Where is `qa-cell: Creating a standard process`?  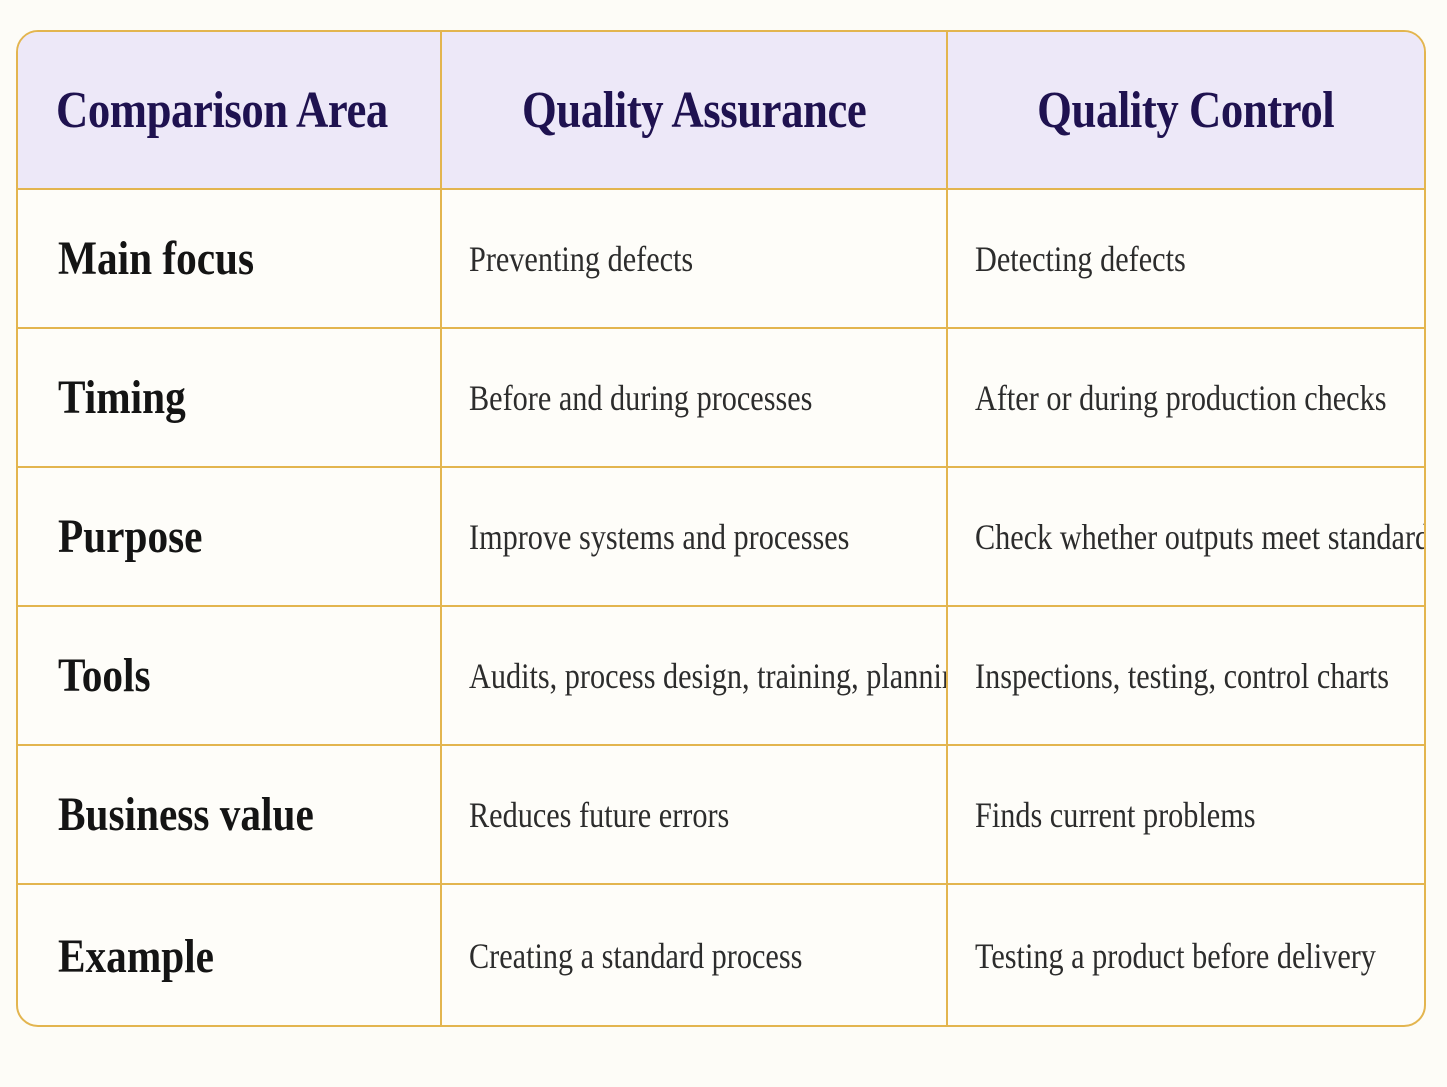 qa-cell: Creating a standard process is located at coordinates (694, 954).